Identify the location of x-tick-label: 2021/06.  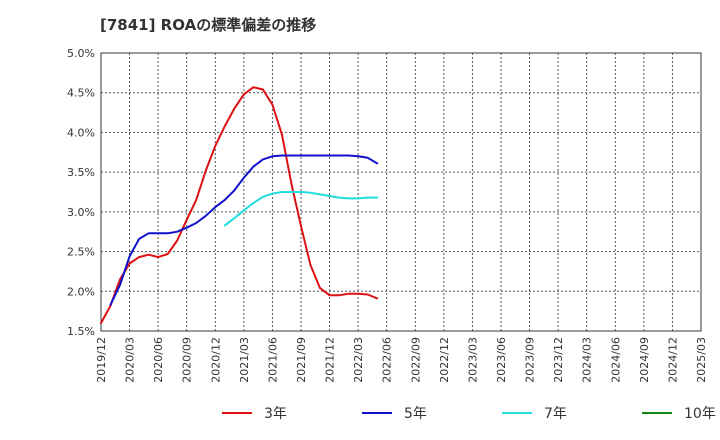
(272, 360).